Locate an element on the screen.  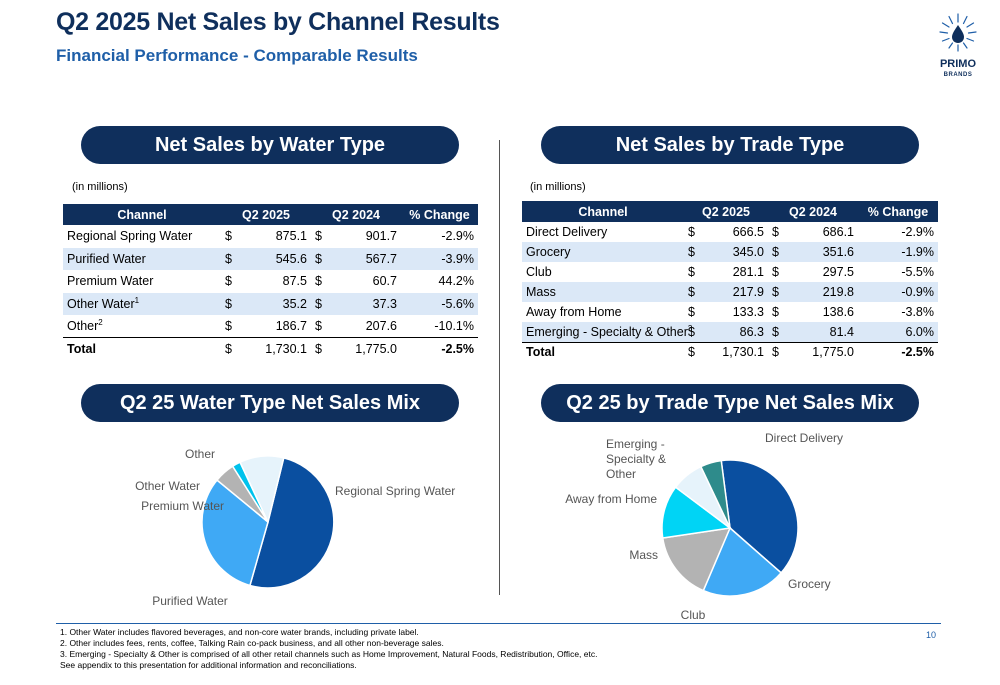
col-header-pct-change: % Change is located at coordinates (439, 214).